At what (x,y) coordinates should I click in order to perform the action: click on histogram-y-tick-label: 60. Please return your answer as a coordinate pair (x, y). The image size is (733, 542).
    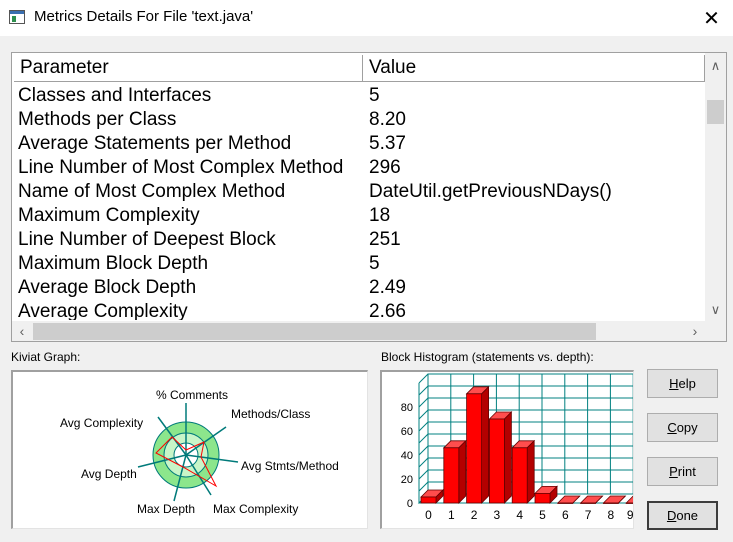
    Looking at the image, I should click on (407, 432).